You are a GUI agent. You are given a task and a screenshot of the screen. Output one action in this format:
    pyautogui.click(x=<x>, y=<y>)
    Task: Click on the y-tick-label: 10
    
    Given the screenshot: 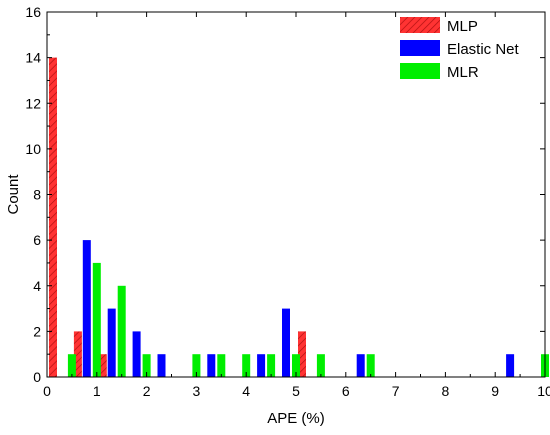 What is the action you would take?
    pyautogui.click(x=33, y=149)
    